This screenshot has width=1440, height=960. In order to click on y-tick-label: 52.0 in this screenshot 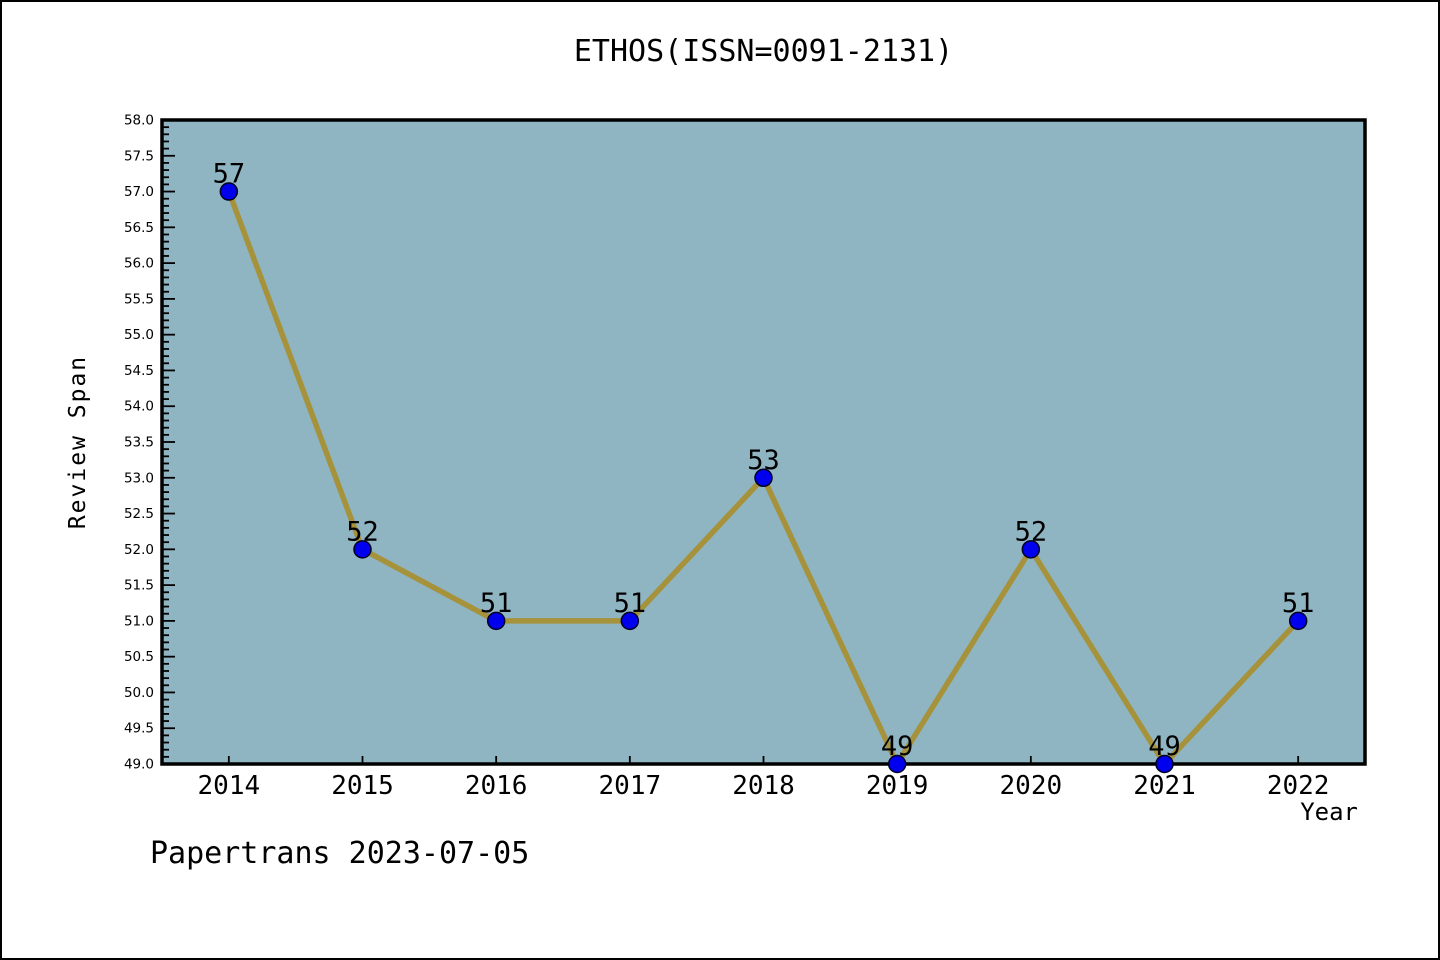, I will do `click(139, 550)`.